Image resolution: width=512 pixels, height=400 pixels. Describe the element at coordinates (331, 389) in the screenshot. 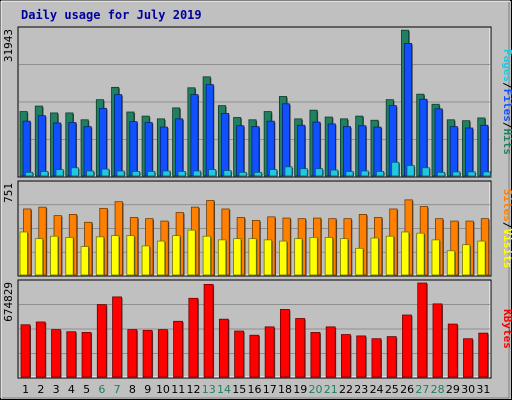

I see `day-label-21: 21` at that location.